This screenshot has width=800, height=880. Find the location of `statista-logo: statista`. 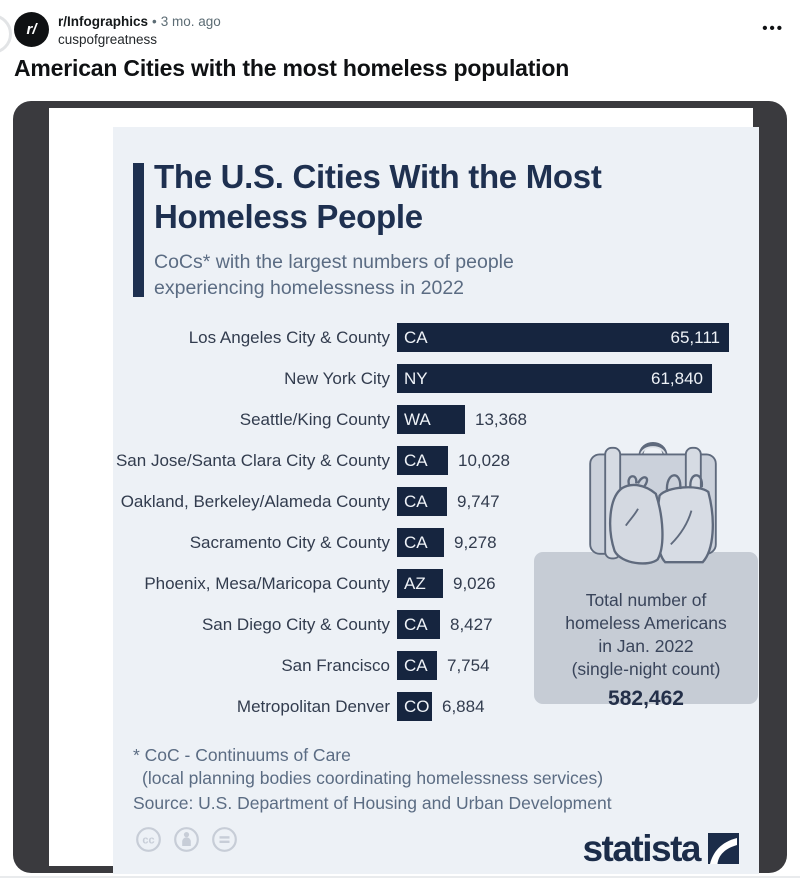

statista-logo: statista is located at coordinates (660, 848).